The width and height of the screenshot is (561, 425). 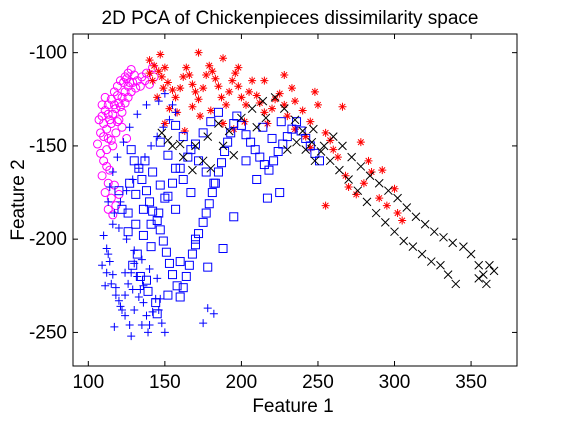 I want to click on x-axis-label: Feature 1, so click(x=292, y=406).